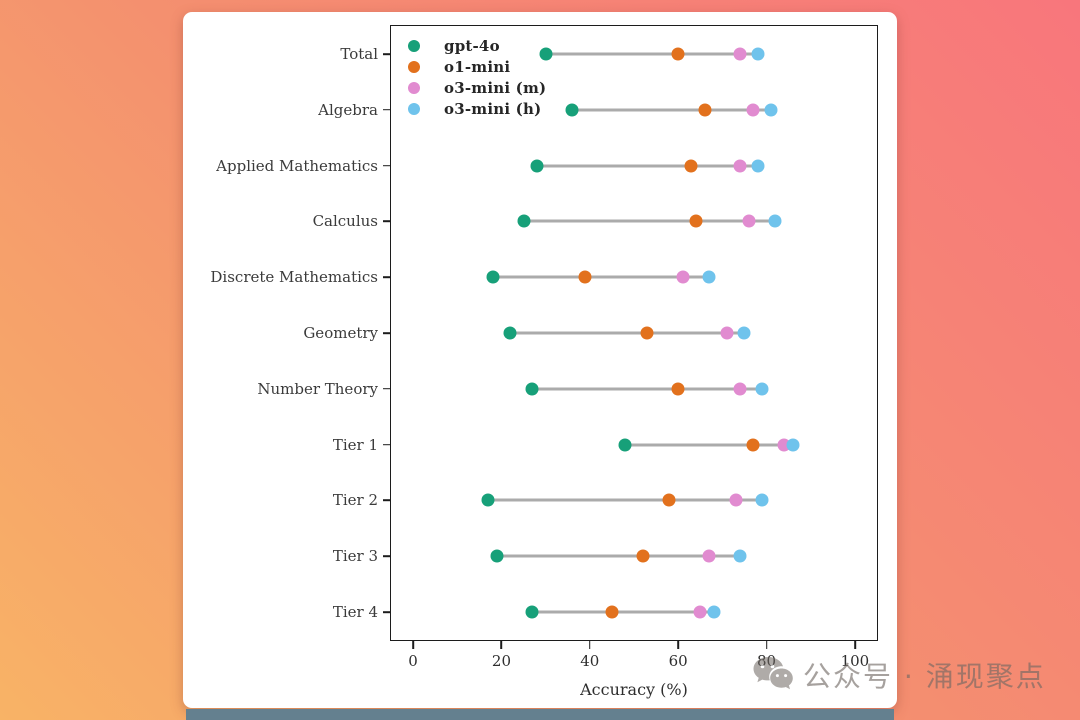  I want to click on category-label: Calculus, so click(345, 221).